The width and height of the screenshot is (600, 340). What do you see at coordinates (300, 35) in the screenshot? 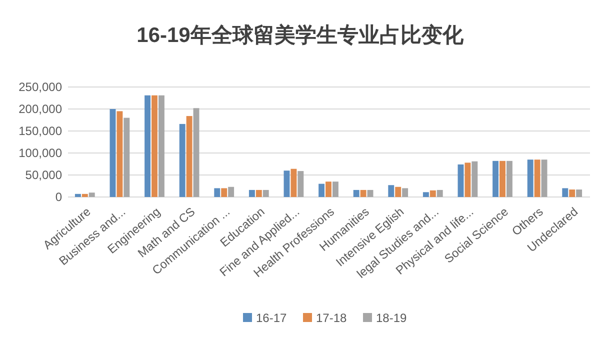
I see `title: 16-19年全球留美学生专业占比变化` at bounding box center [300, 35].